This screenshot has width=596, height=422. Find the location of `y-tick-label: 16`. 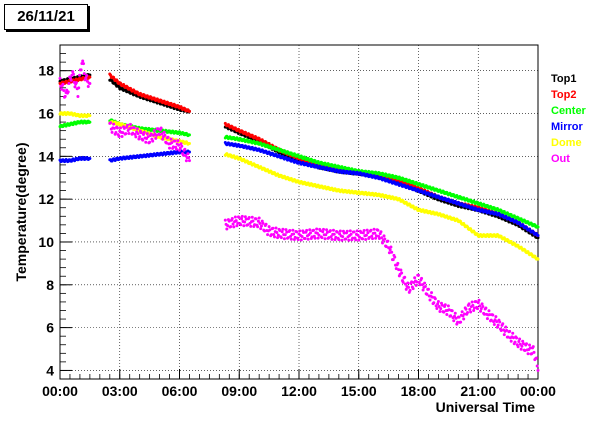

y-tick-label: 16 is located at coordinates (46, 114).